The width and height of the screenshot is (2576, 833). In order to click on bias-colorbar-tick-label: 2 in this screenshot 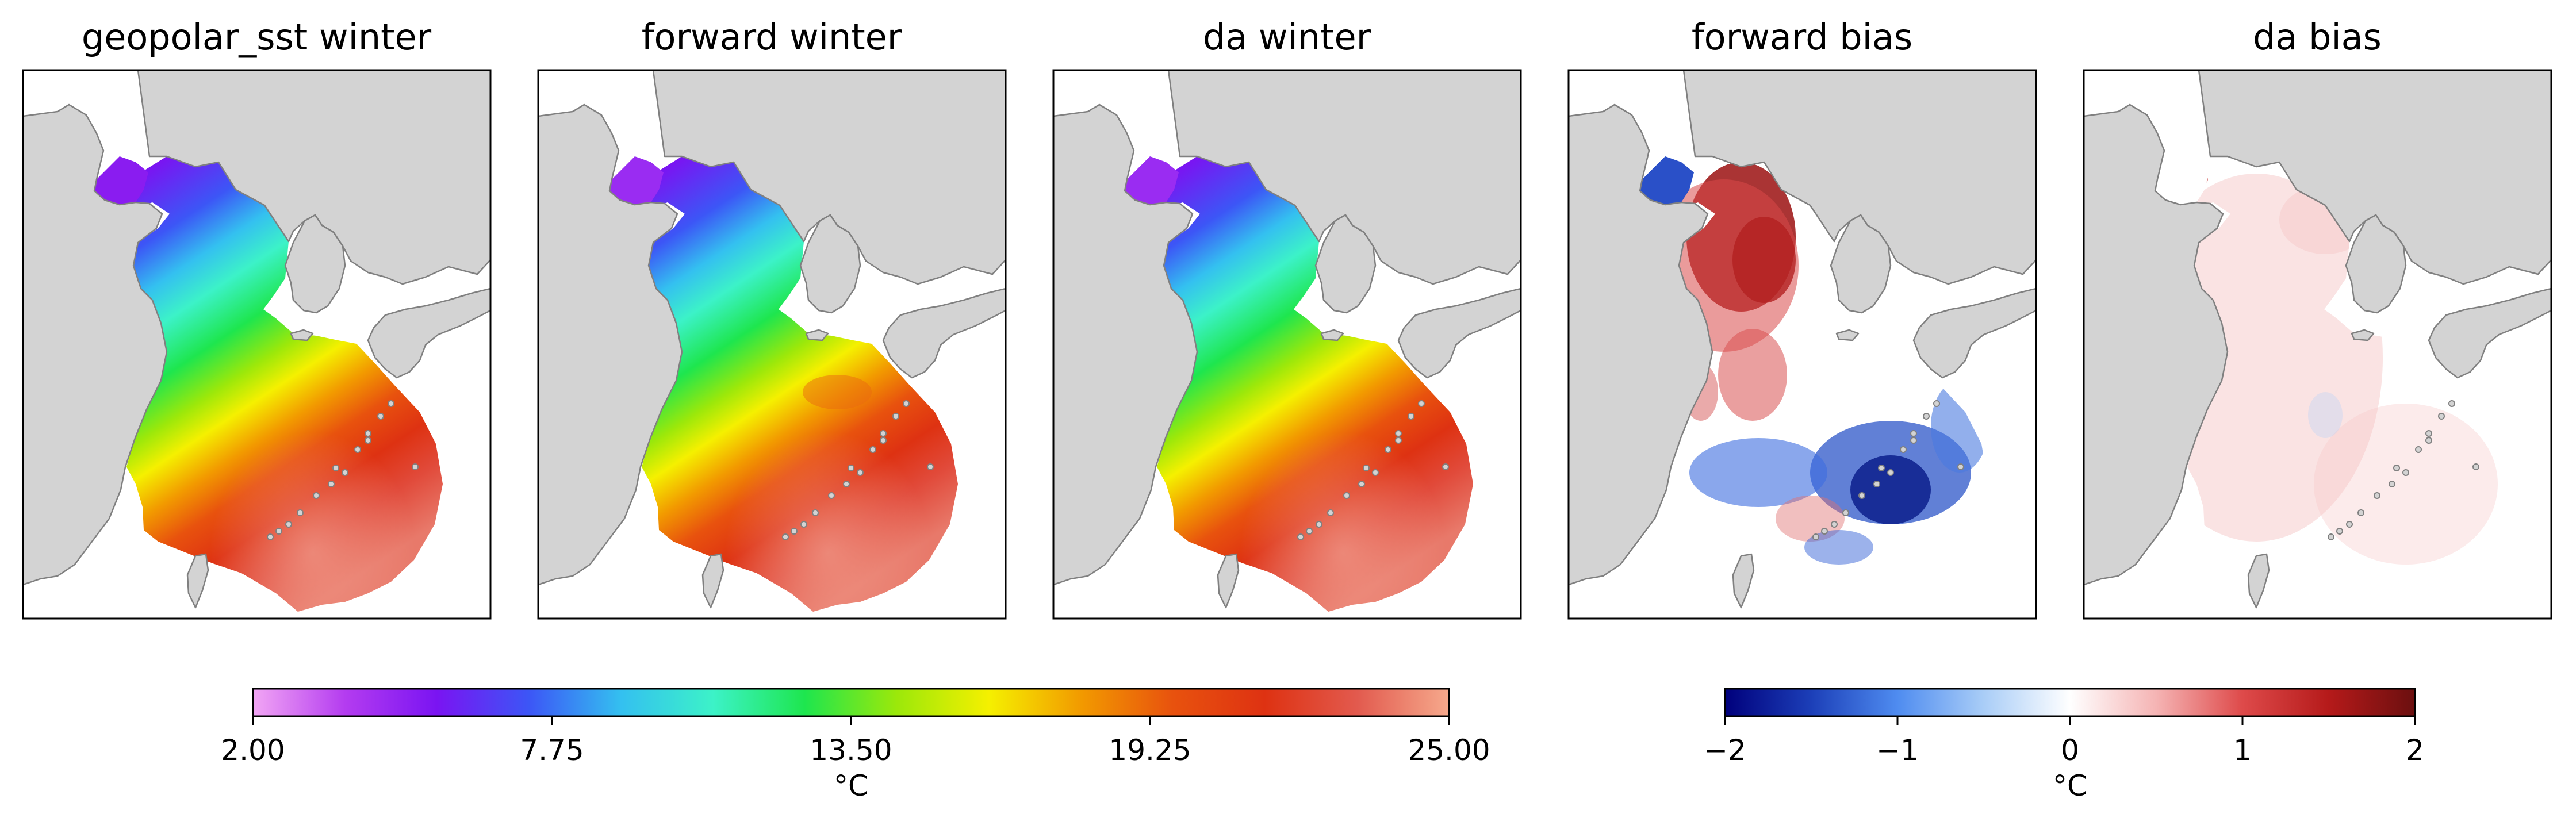, I will do `click(2415, 750)`.